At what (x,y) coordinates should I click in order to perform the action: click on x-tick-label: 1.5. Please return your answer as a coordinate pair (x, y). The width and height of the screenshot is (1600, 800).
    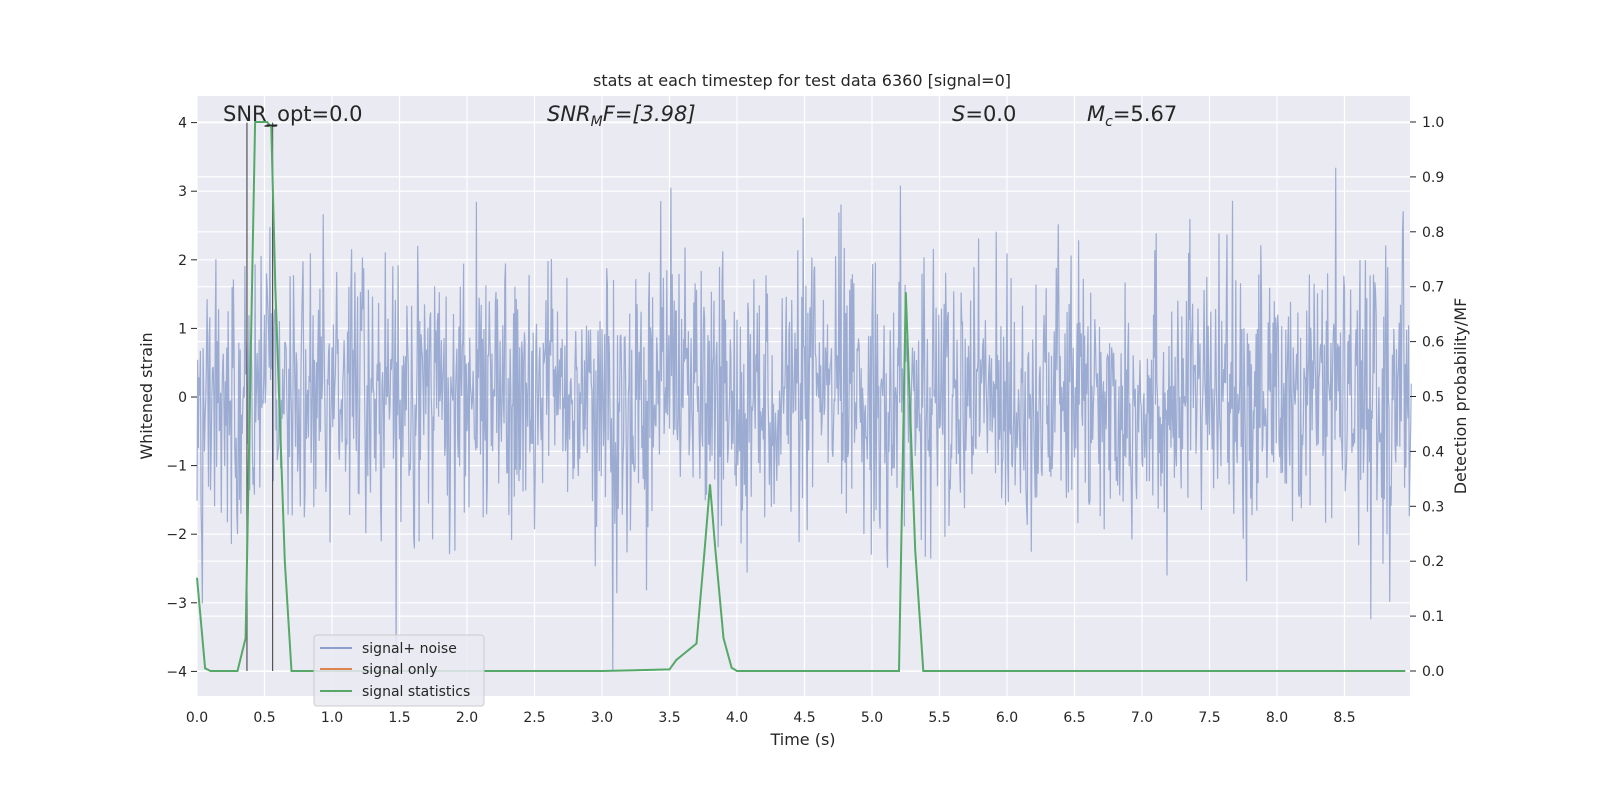
    Looking at the image, I should click on (399, 718).